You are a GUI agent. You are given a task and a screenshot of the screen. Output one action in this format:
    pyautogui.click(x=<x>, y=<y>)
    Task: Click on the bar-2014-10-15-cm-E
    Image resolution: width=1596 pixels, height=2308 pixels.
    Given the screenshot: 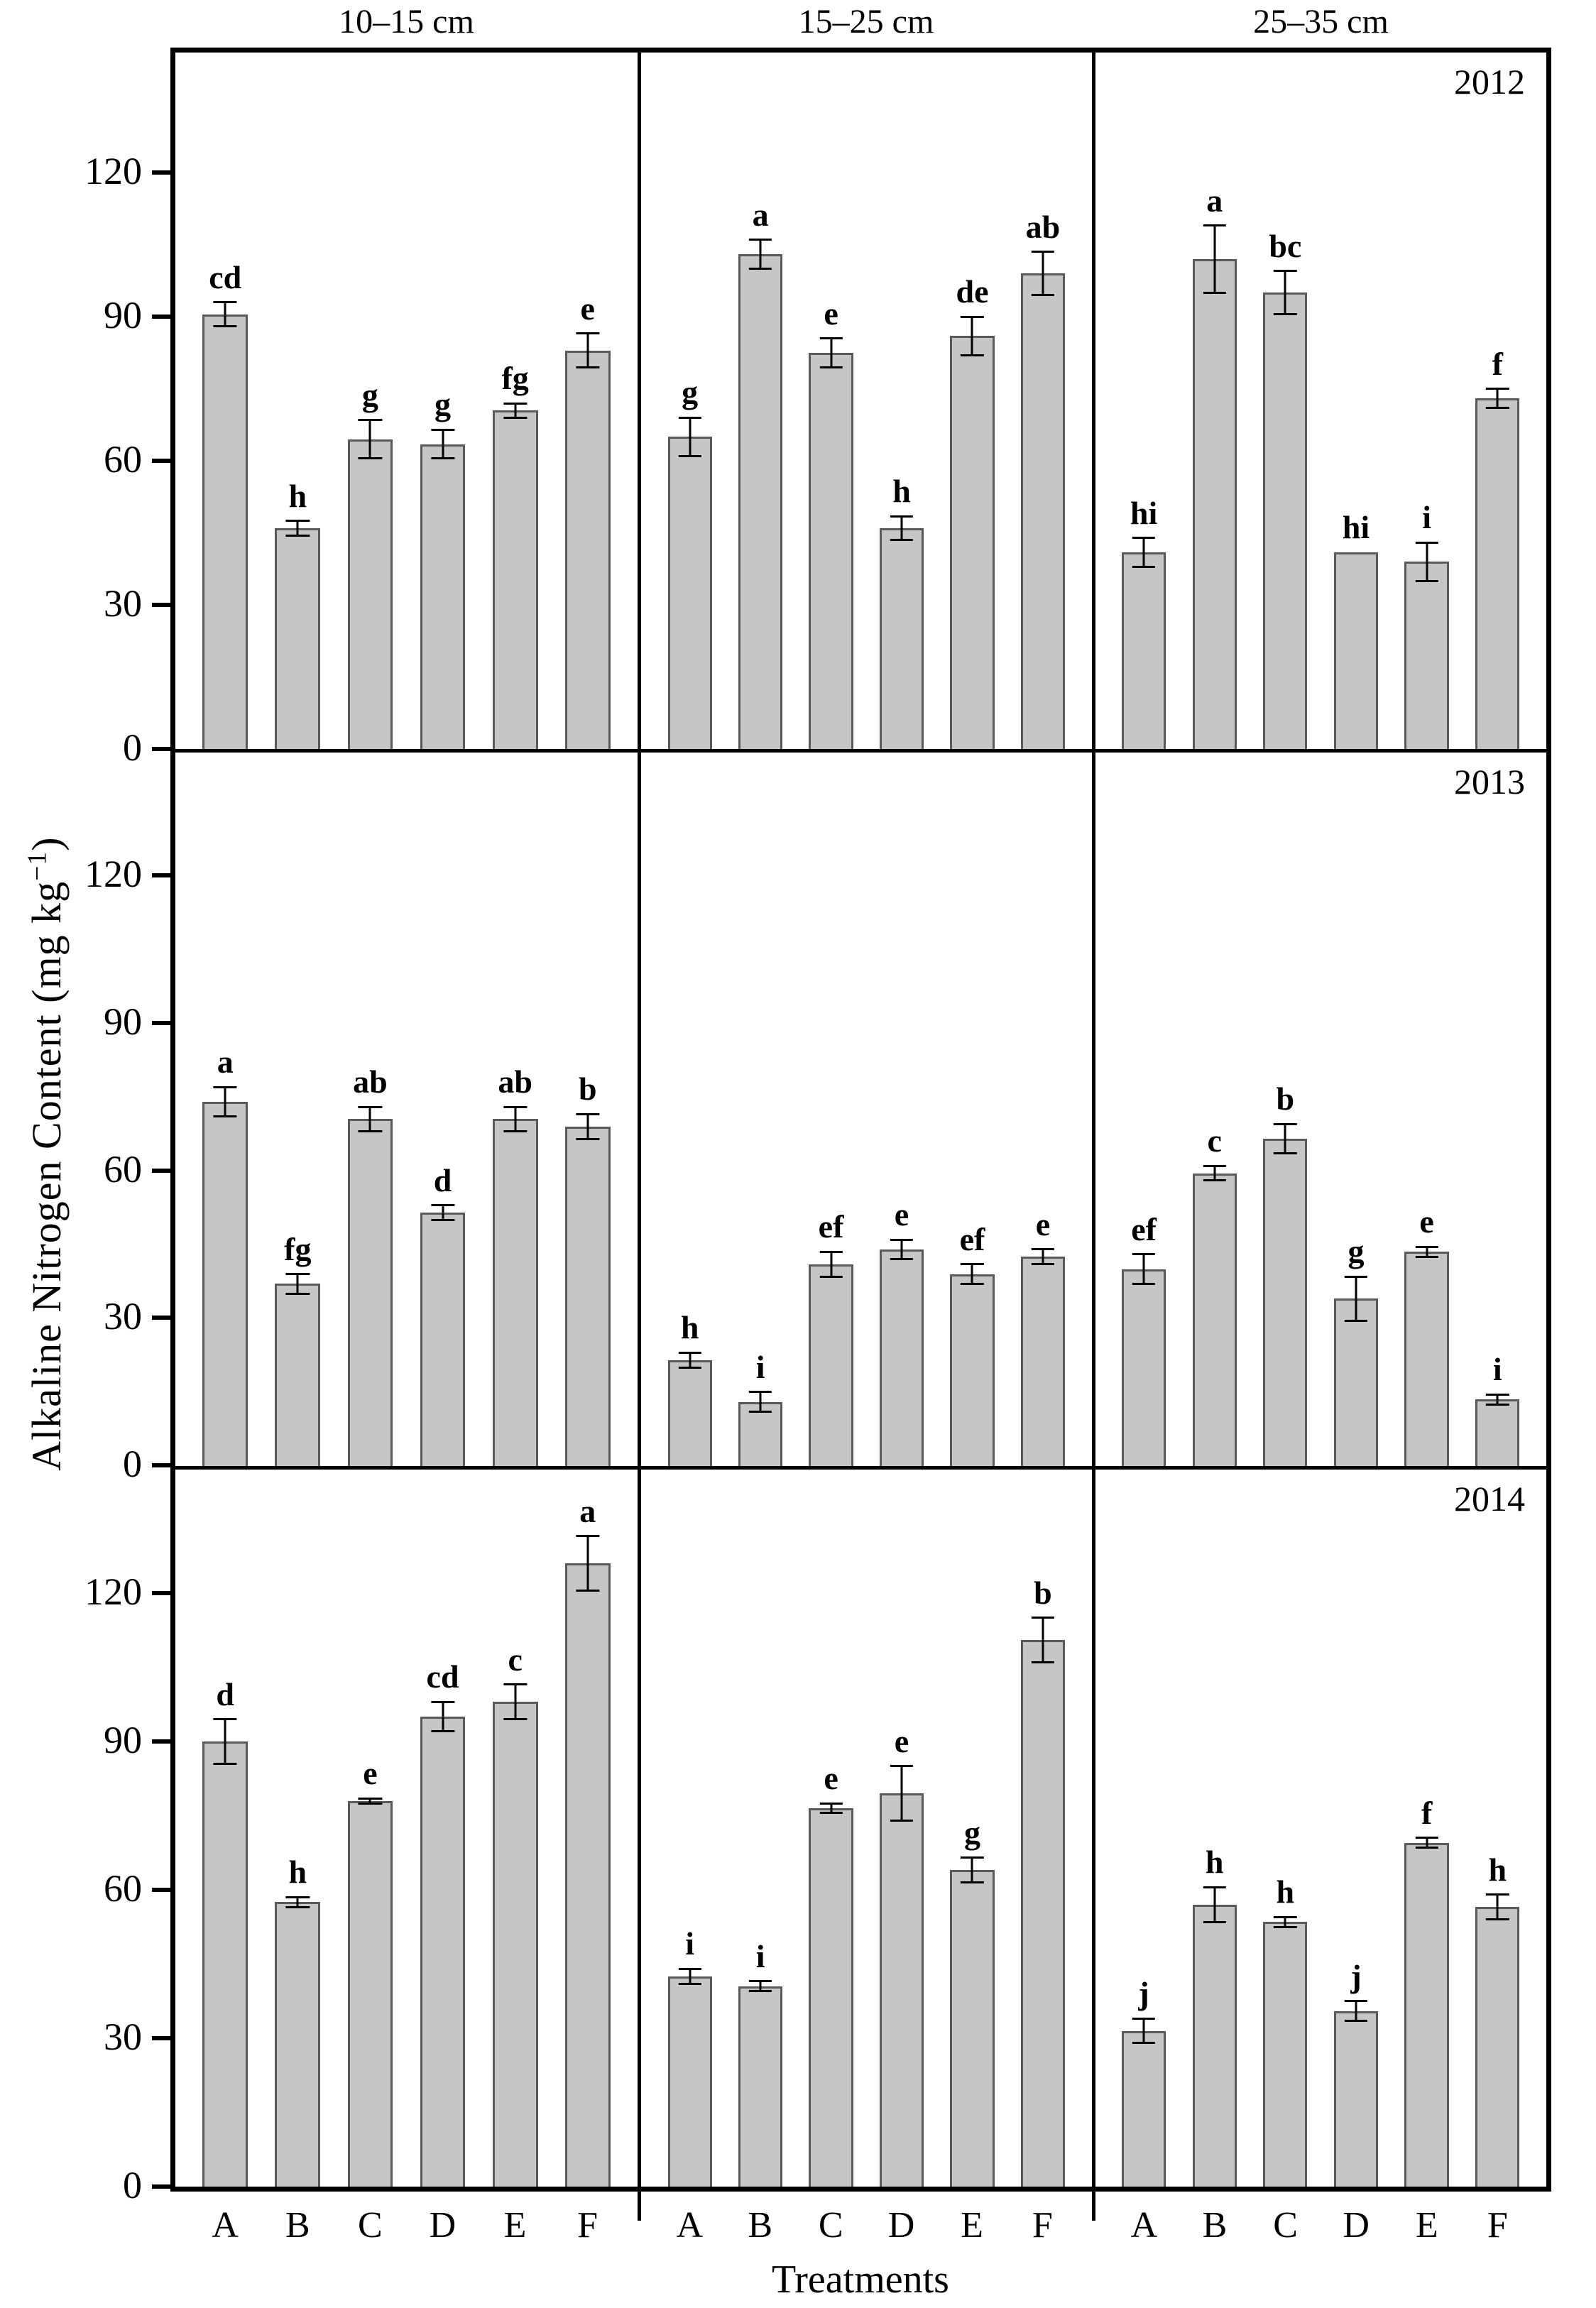 What is the action you would take?
    pyautogui.click(x=515, y=1944)
    